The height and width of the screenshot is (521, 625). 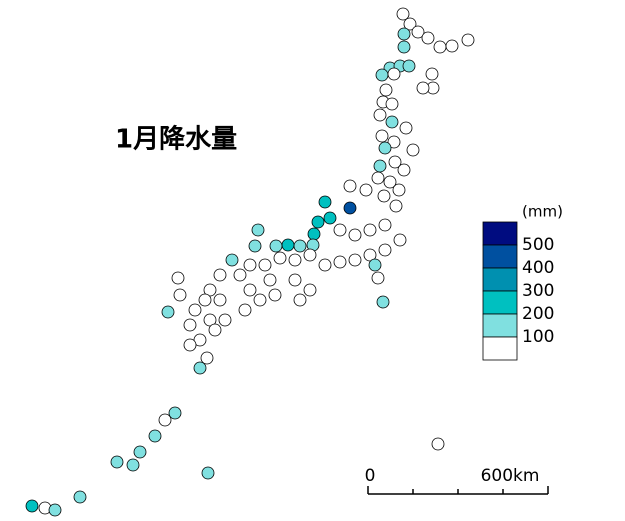 I want to click on map-title: 1月降水量, so click(x=176, y=140).